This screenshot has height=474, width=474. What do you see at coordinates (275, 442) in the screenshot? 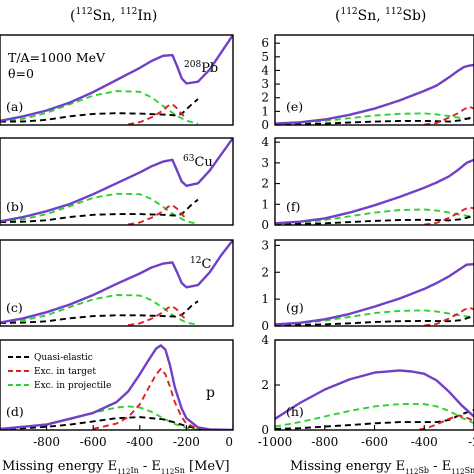
I see `x-tick-label: -1000` at bounding box center [275, 442].